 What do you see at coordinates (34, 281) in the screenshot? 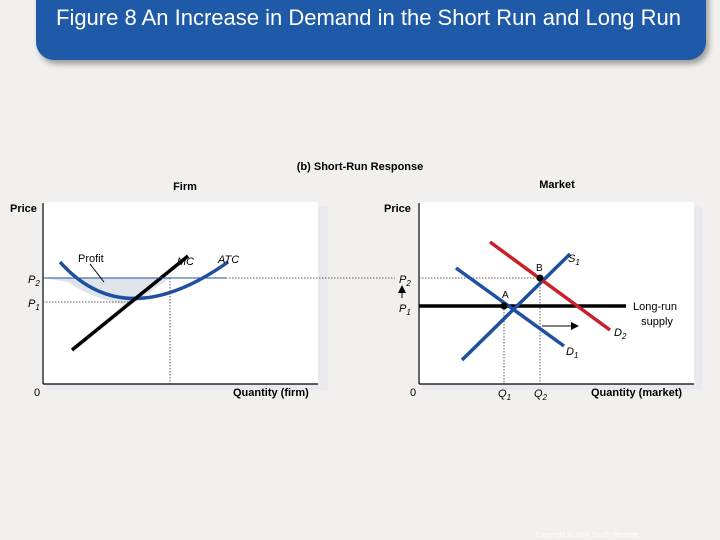
I see `firm-p2-label: P2` at bounding box center [34, 281].